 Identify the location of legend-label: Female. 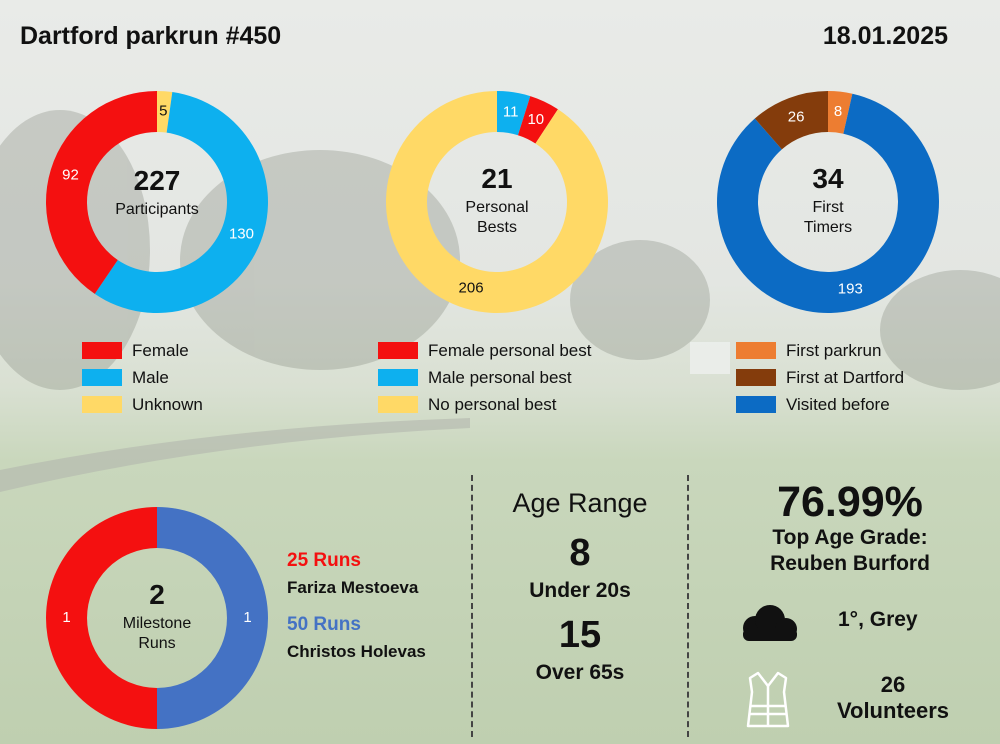
(160, 350).